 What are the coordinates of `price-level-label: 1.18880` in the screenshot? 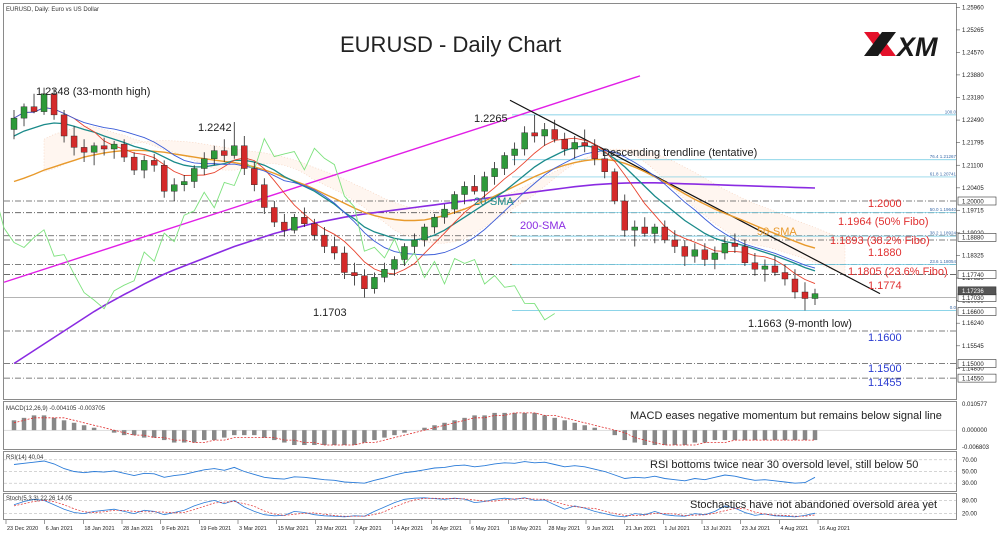 It's located at (973, 239).